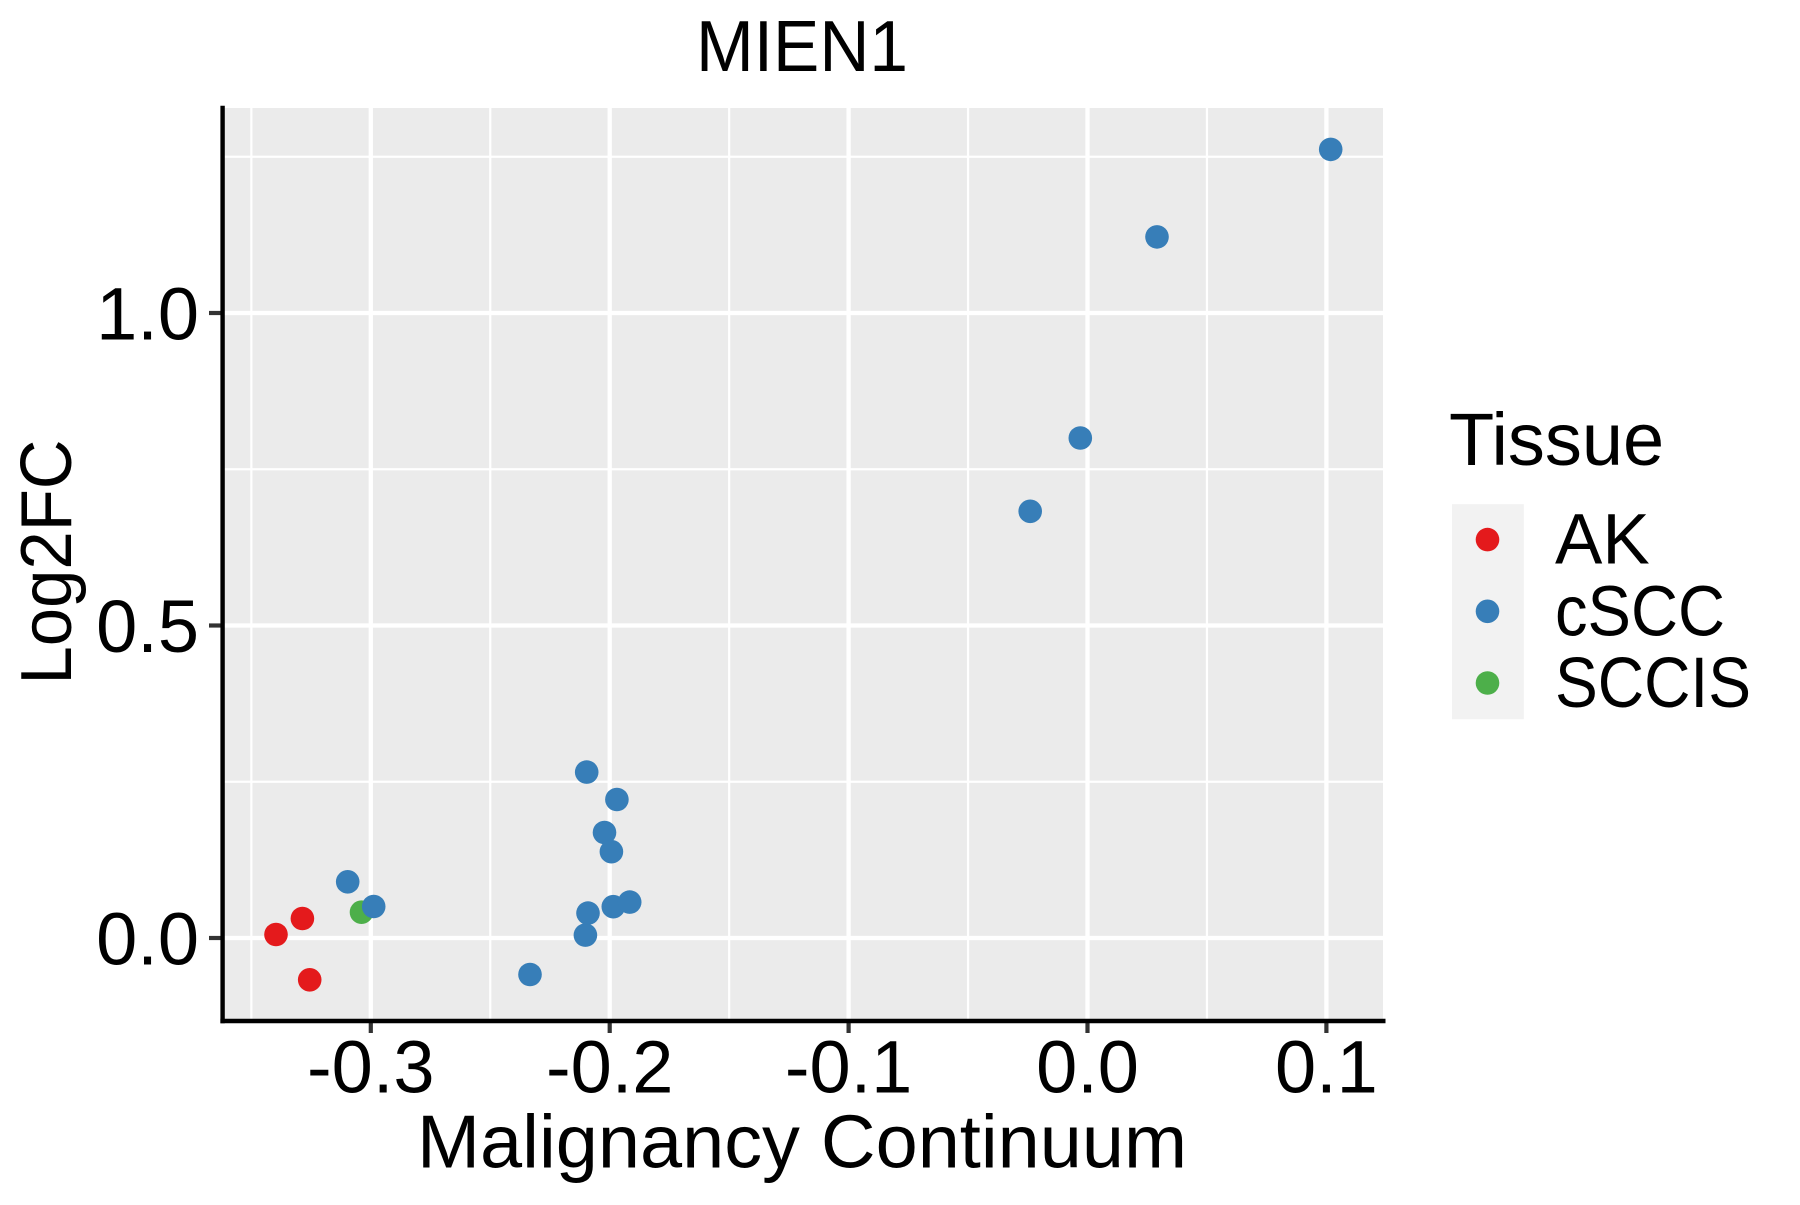  What do you see at coordinates (1326, 1067) in the screenshot?
I see `svg-text: 0.1` at bounding box center [1326, 1067].